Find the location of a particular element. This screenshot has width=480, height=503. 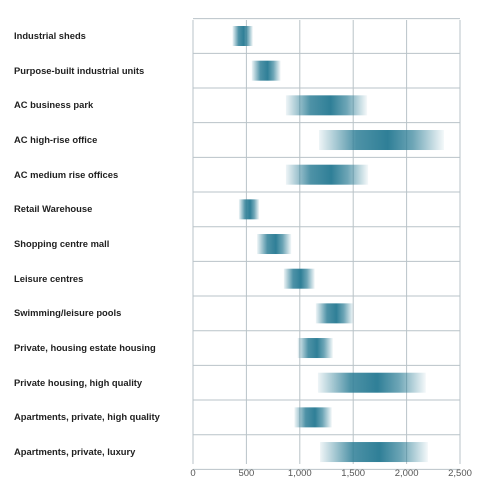

category-label: AC high-rise office is located at coordinates (56, 139).